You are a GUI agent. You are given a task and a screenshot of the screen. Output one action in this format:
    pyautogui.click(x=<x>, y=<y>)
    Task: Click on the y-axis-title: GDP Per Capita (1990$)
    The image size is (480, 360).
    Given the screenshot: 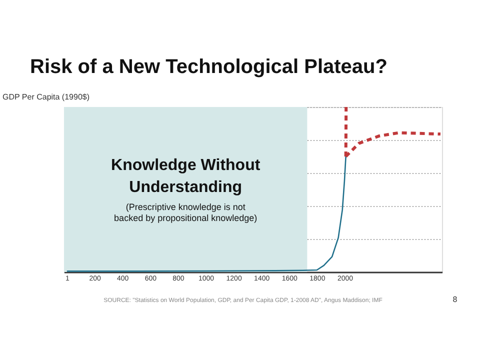 What is the action you would take?
    pyautogui.click(x=46, y=97)
    